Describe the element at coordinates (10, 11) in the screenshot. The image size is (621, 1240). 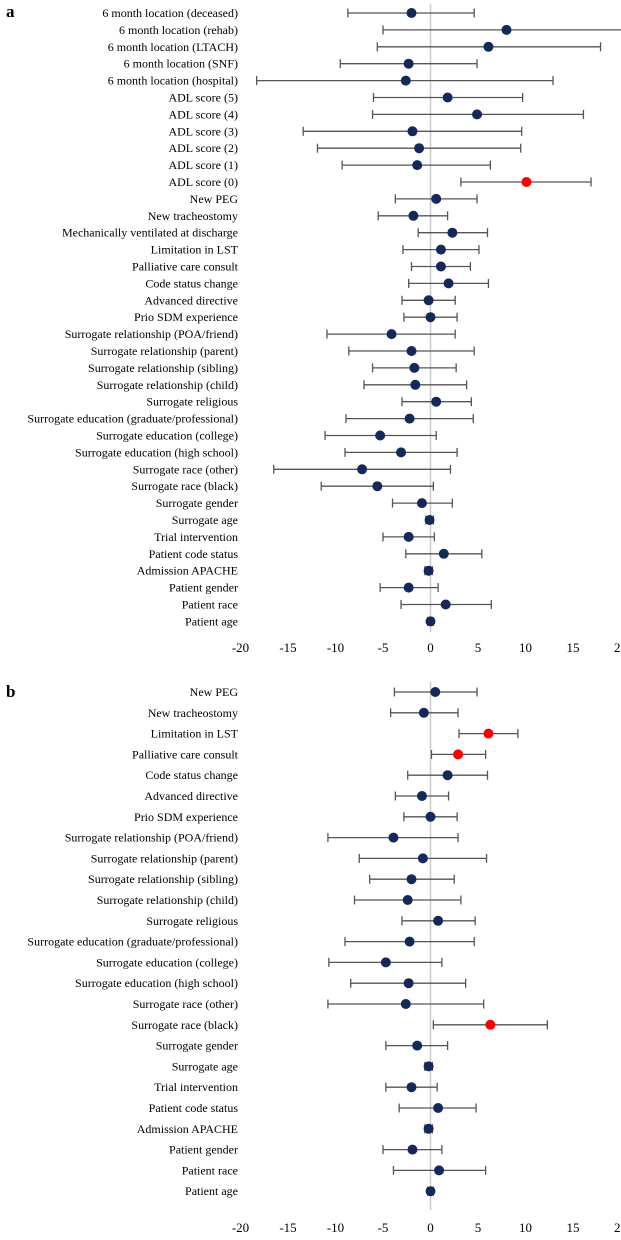
I see `panel-letter: a` at that location.